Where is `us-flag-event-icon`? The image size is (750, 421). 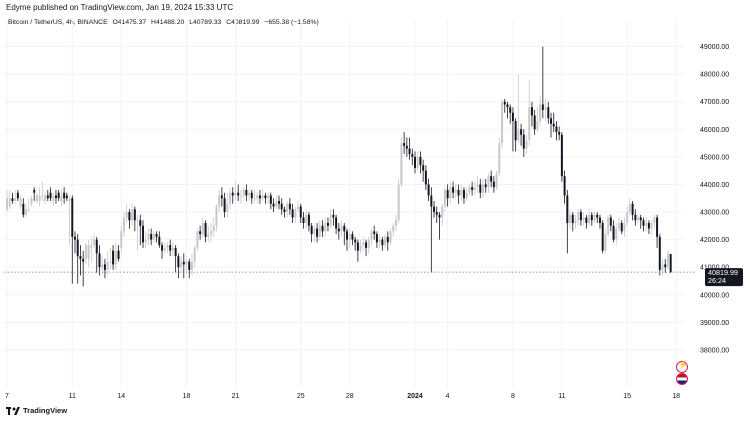
us-flag-event-icon is located at coordinates (682, 379).